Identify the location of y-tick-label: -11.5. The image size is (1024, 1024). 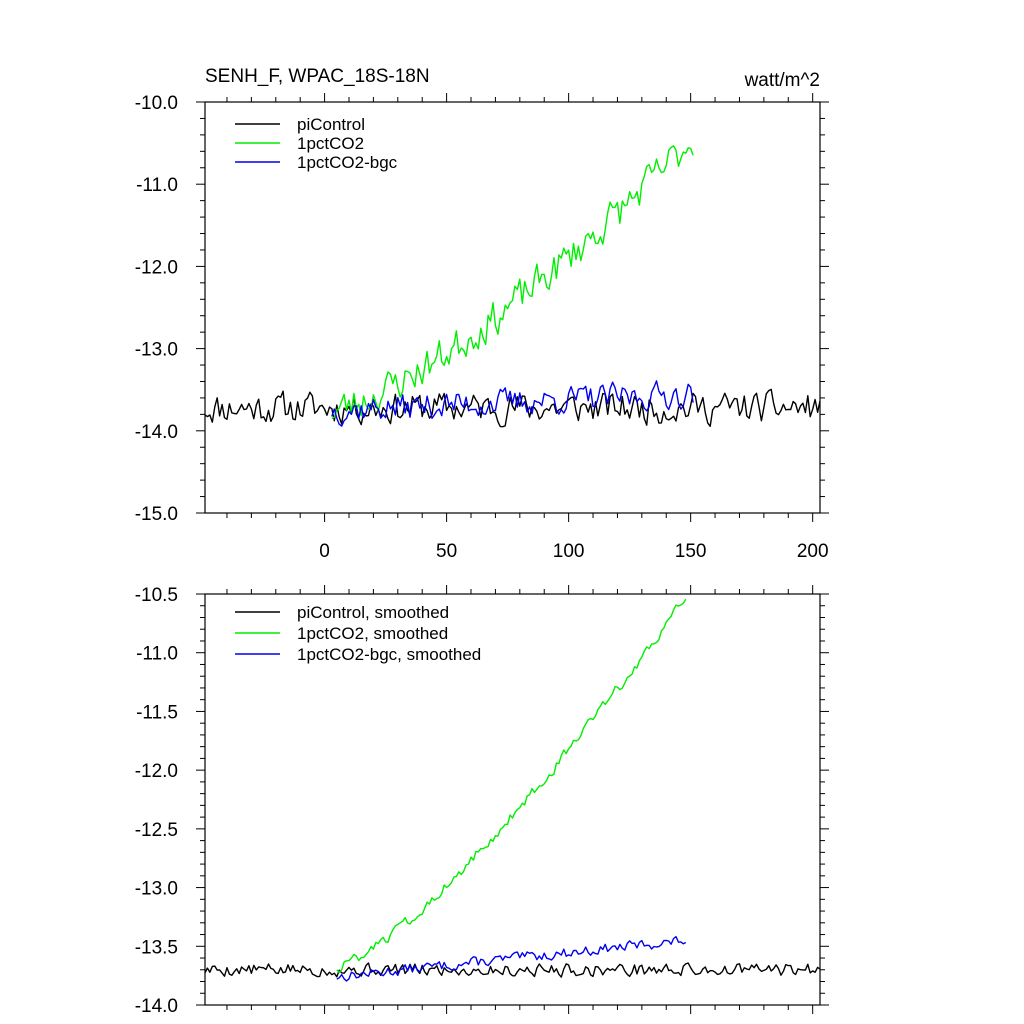
(157, 712).